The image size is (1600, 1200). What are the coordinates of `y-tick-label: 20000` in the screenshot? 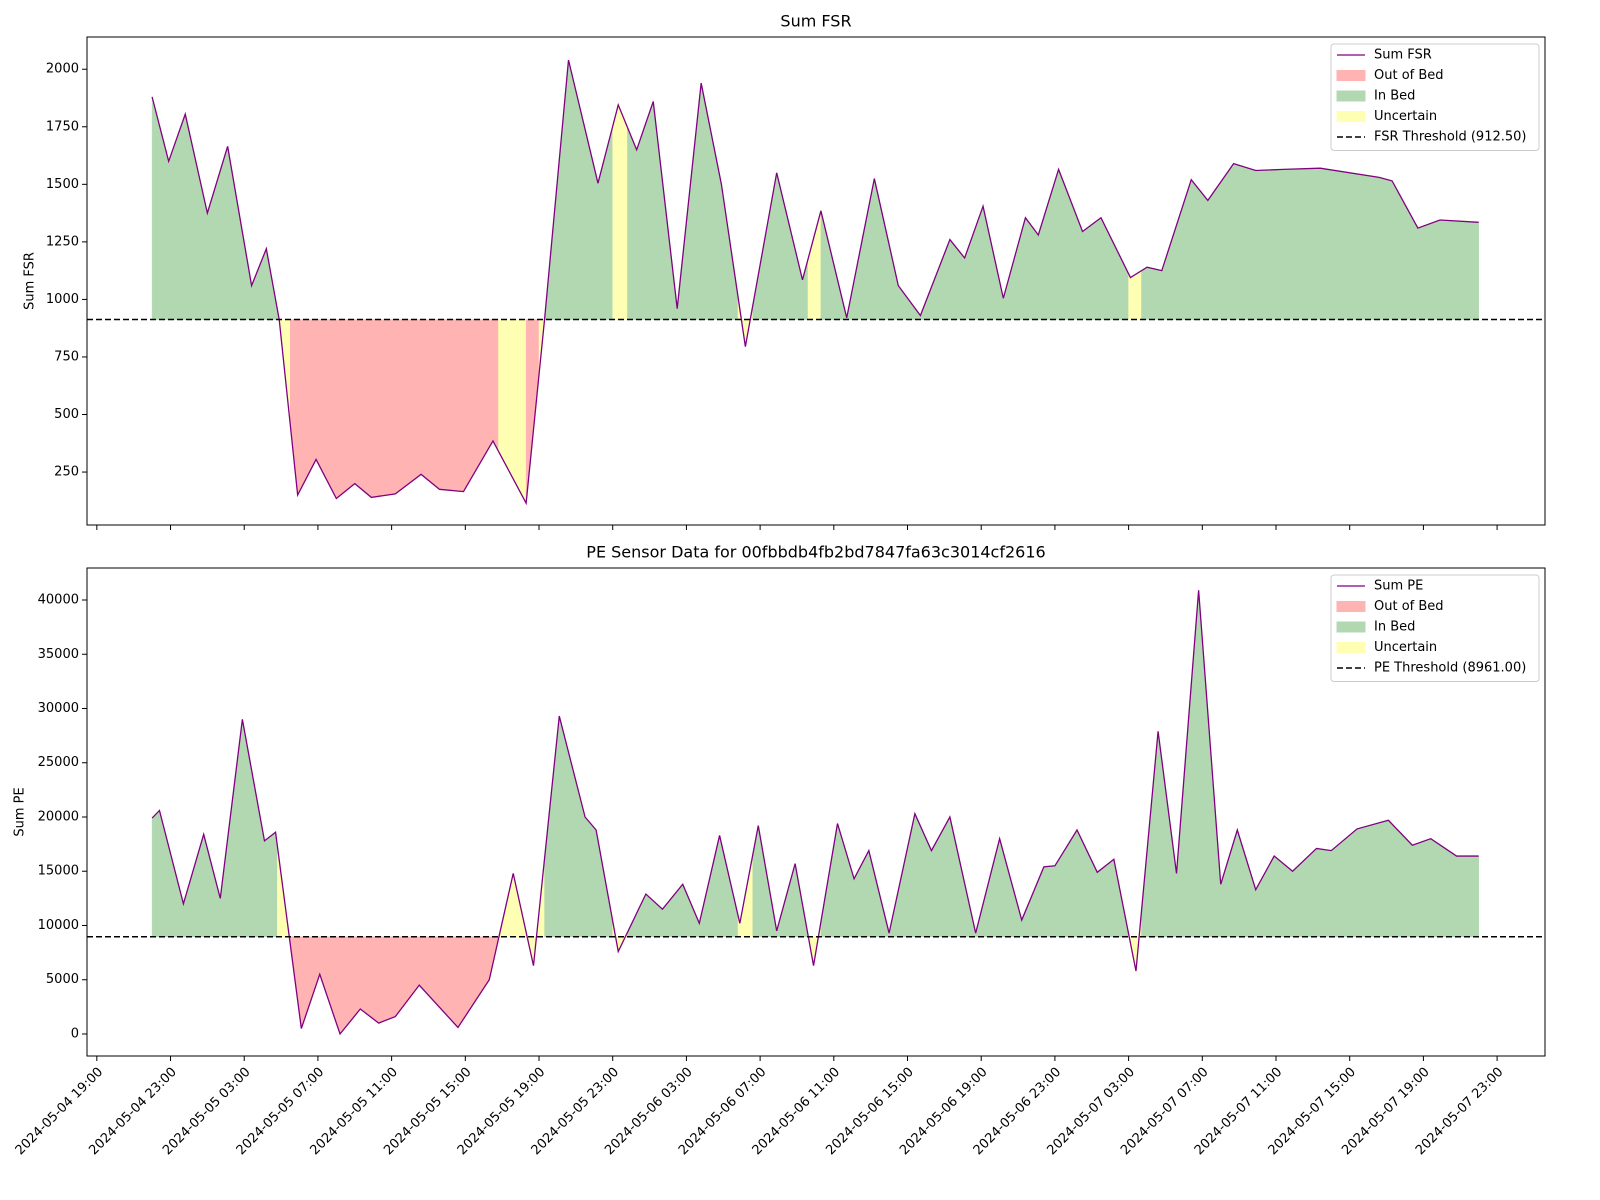 It's located at (58, 816).